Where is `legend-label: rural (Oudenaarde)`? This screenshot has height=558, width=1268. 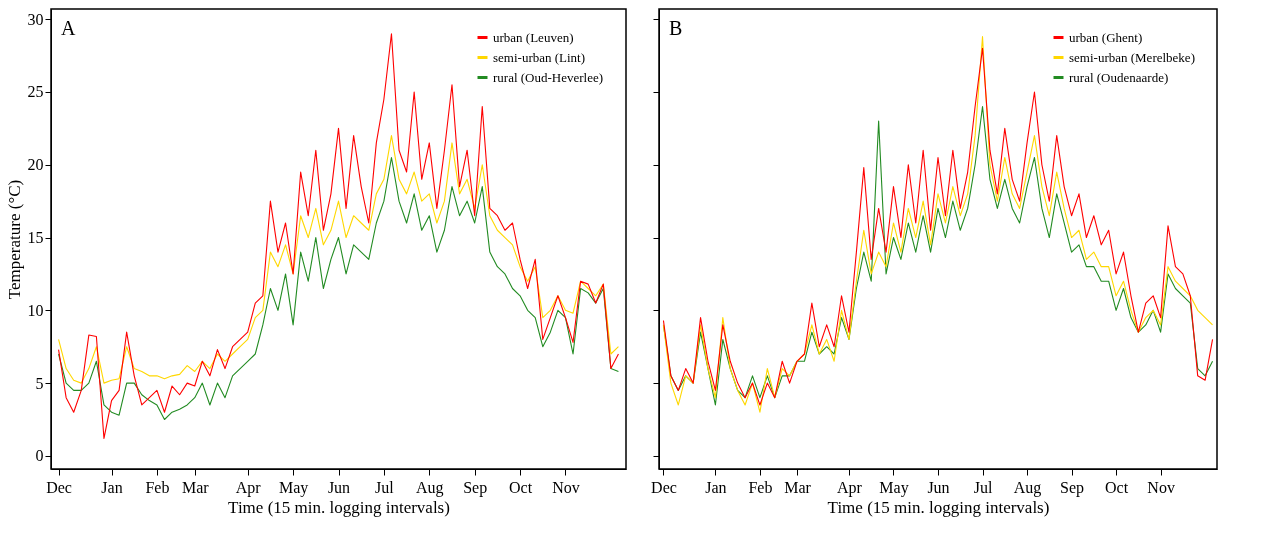 legend-label: rural (Oudenaarde) is located at coordinates (1119, 77).